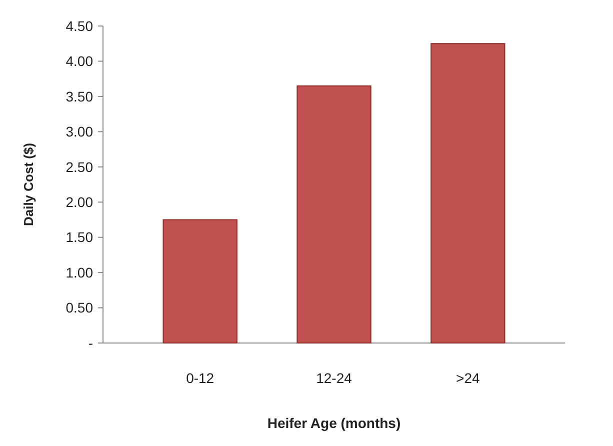 The width and height of the screenshot is (613, 446). I want to click on y-tick-label: 3.00, so click(80, 132).